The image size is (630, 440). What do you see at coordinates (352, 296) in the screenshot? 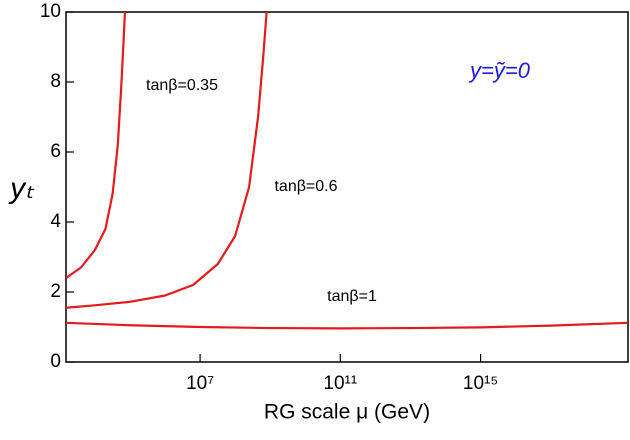
I see `annotation: tanβ=1` at bounding box center [352, 296].